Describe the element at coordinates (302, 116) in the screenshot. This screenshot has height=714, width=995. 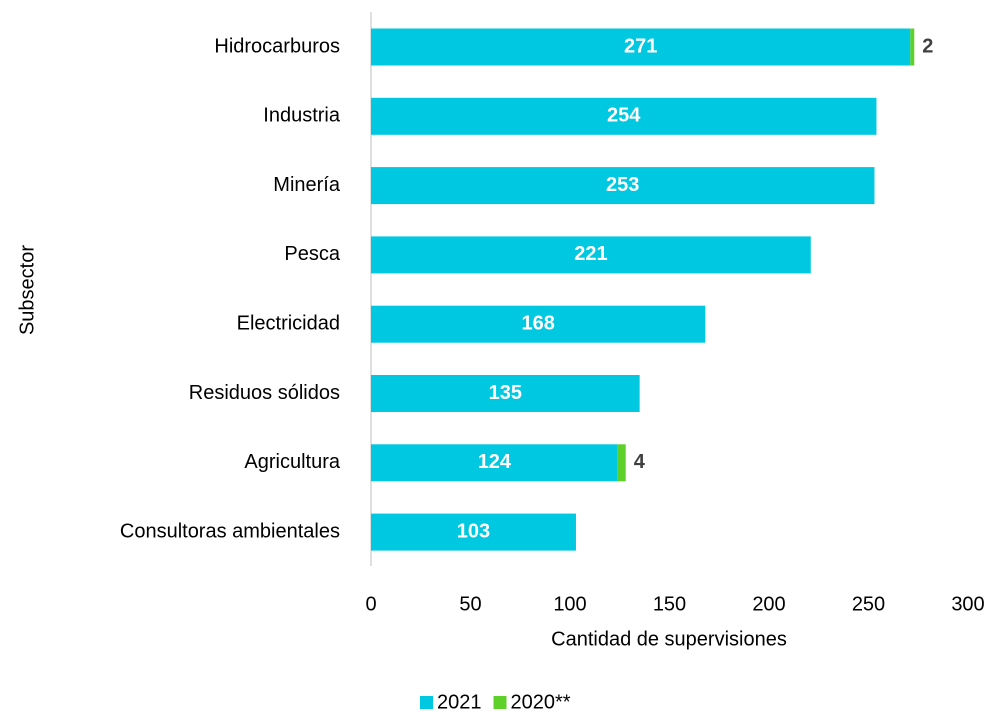
I see `y-tick-label: Industria` at that location.